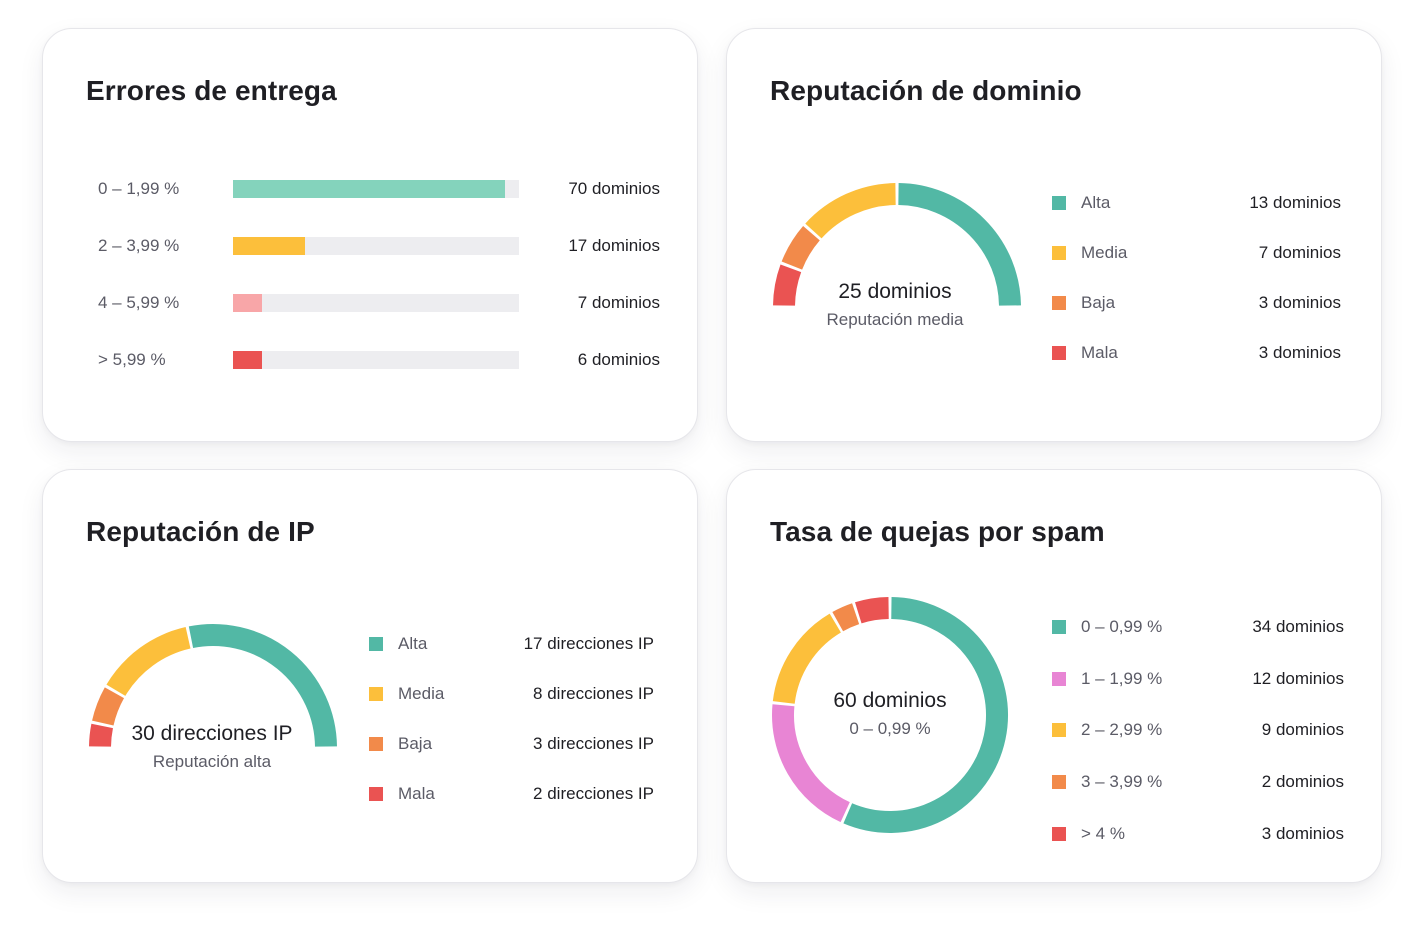 The width and height of the screenshot is (1424, 926). Describe the element at coordinates (1196, 203) in the screenshot. I see `legend-item-alta: Alta 13 dominios` at that location.